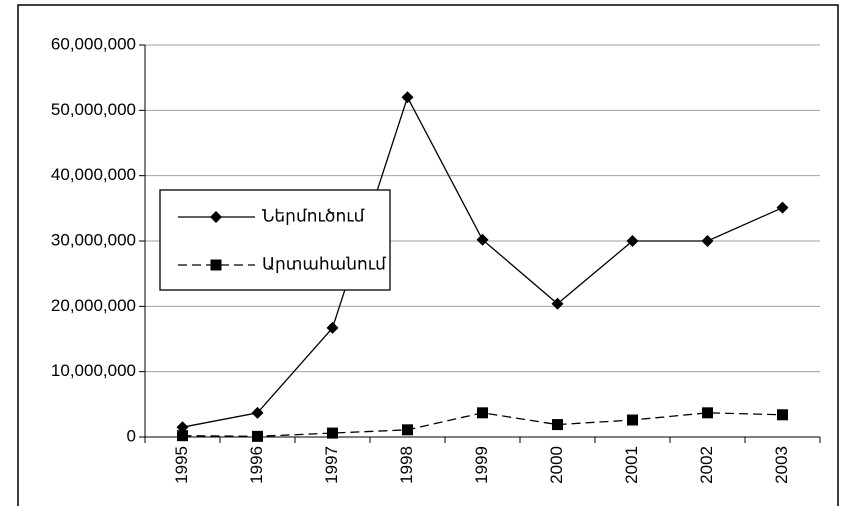 The image size is (847, 506). Describe the element at coordinates (556, 465) in the screenshot. I see `x-tick-label: 2000` at that location.